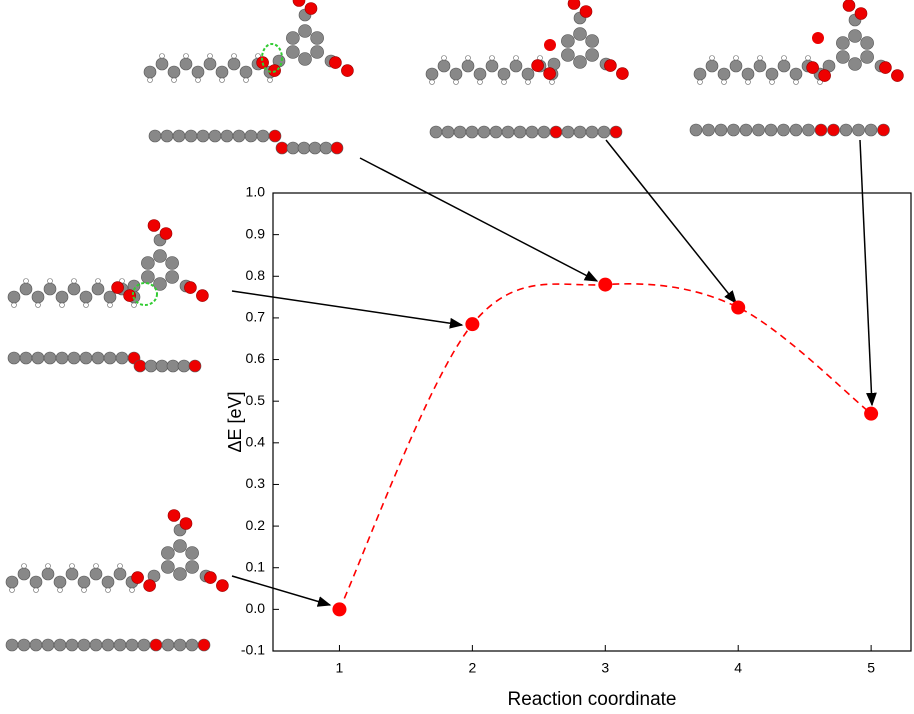  I want to click on highlight, so click(145, 294).